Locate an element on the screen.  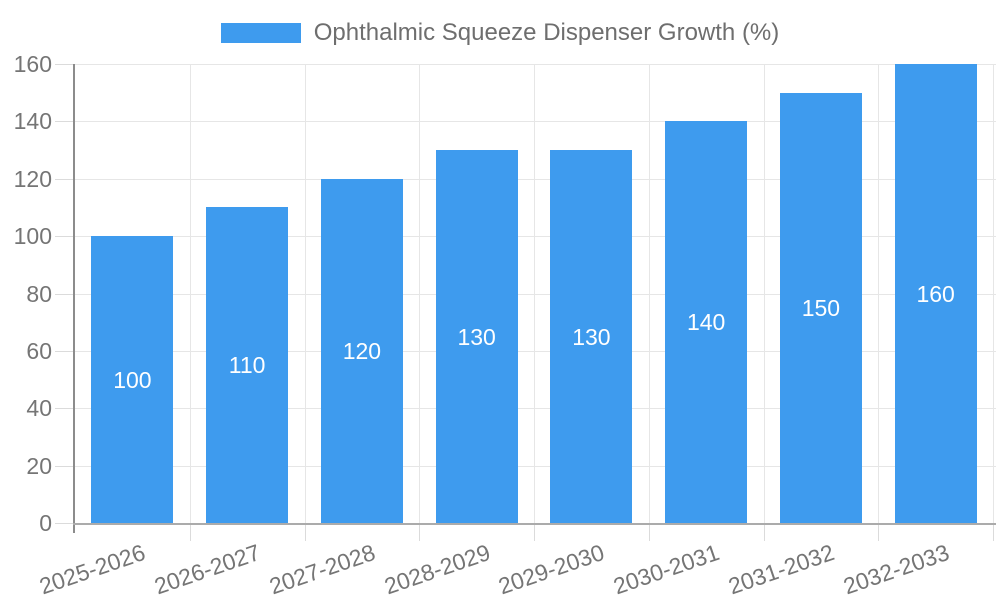
bar-value-label: 150 is located at coordinates (821, 307).